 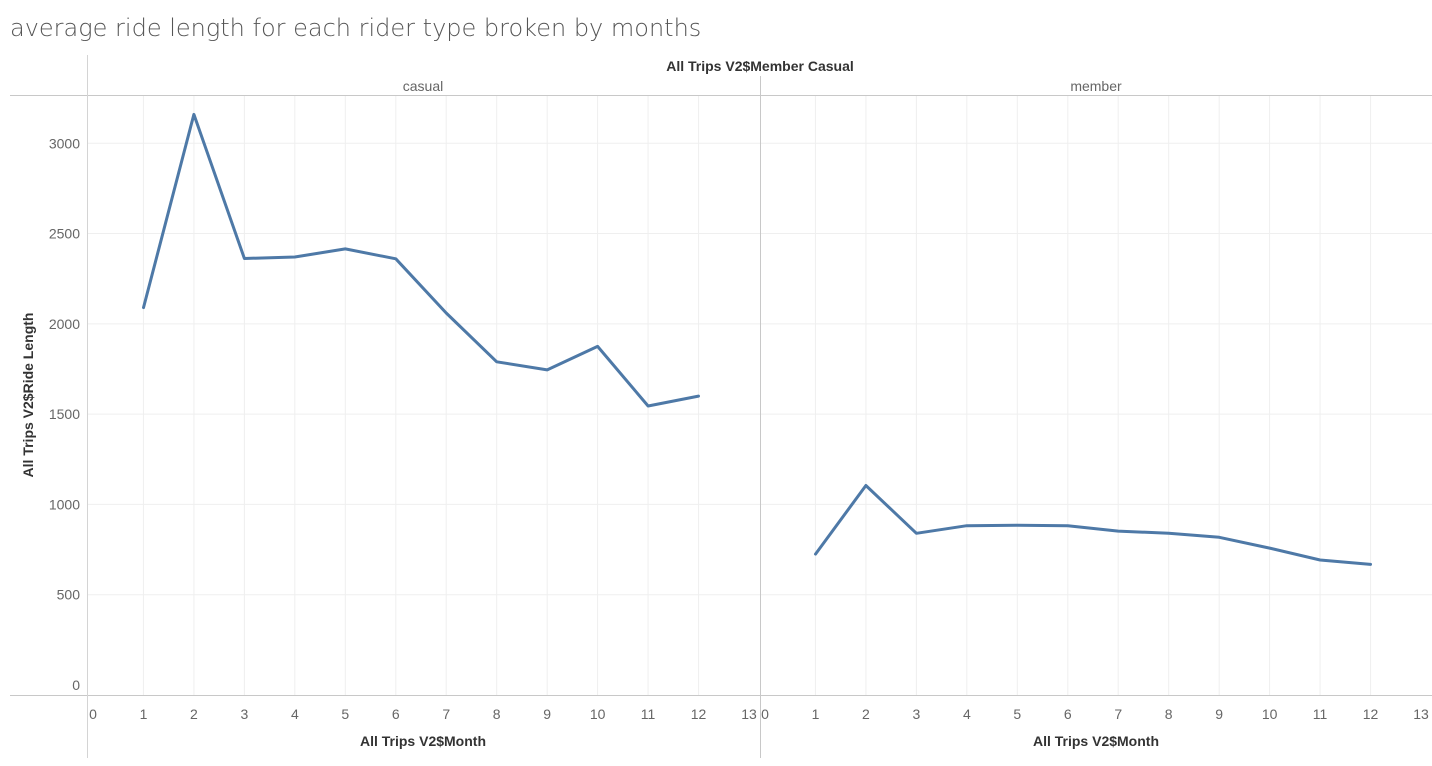 What do you see at coordinates (64, 504) in the screenshot?
I see `y-tick-label: 1000` at bounding box center [64, 504].